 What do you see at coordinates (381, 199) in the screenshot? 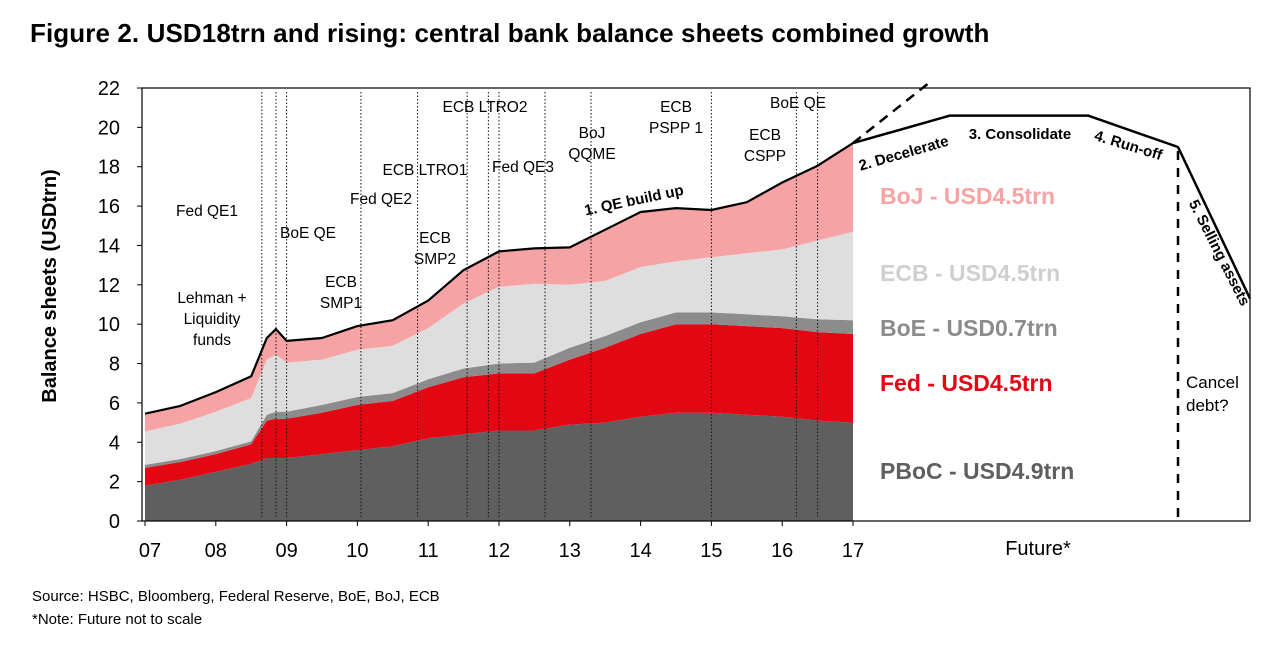
I see `event-label: Fed QE2` at bounding box center [381, 199].